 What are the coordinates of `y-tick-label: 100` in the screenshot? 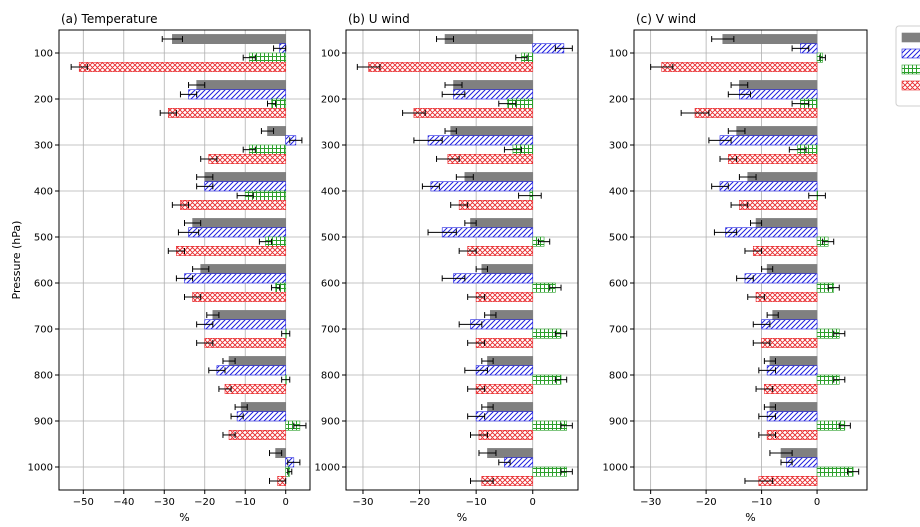 It's located at (618, 54).